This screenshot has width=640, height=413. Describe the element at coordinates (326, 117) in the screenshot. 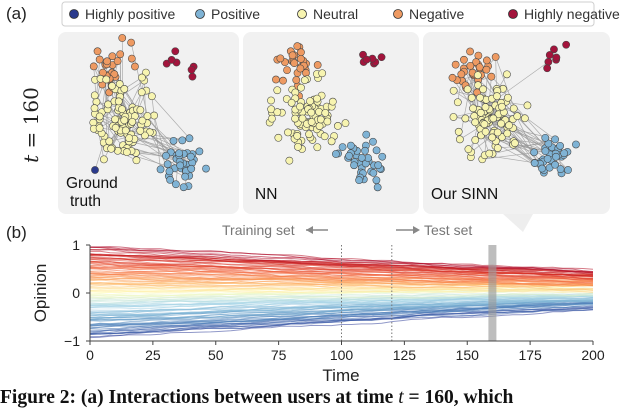

I see `scatter-nn` at that location.